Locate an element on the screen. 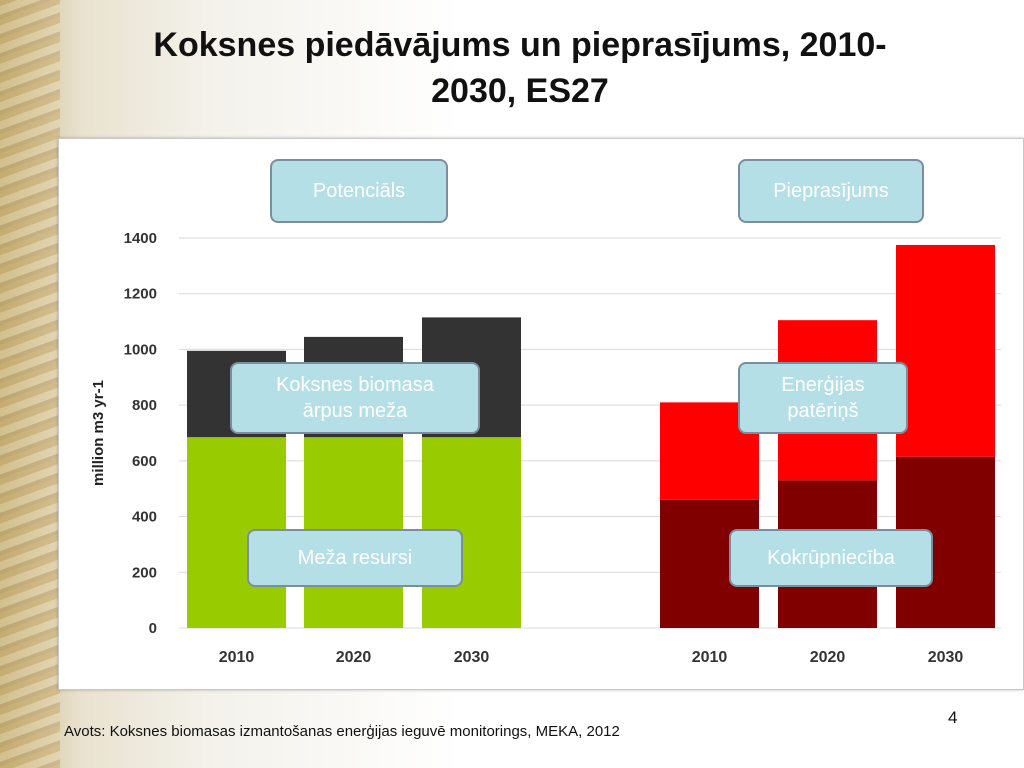 This screenshot has height=768, width=1024. y-tick-label: 800 is located at coordinates (144, 405).